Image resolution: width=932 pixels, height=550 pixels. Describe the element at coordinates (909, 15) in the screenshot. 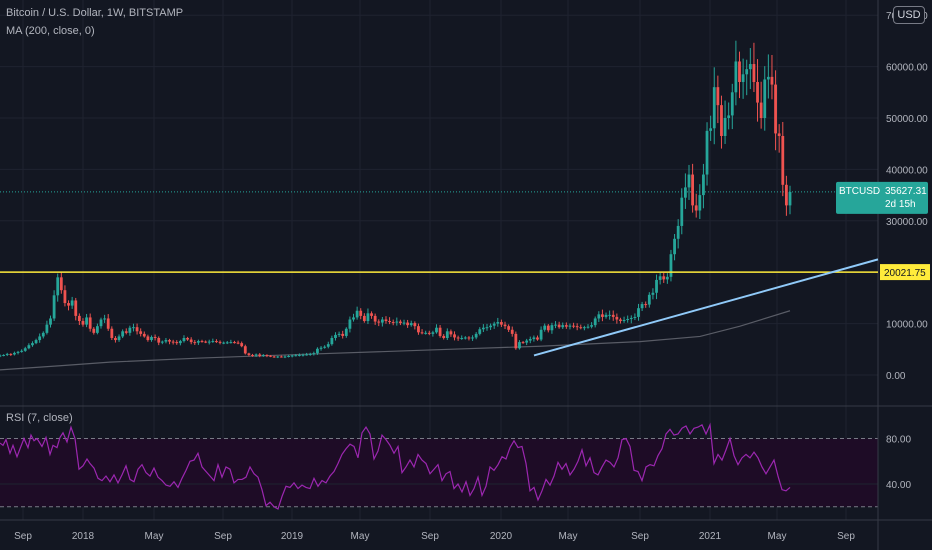

I see `currency-button: USD` at that location.